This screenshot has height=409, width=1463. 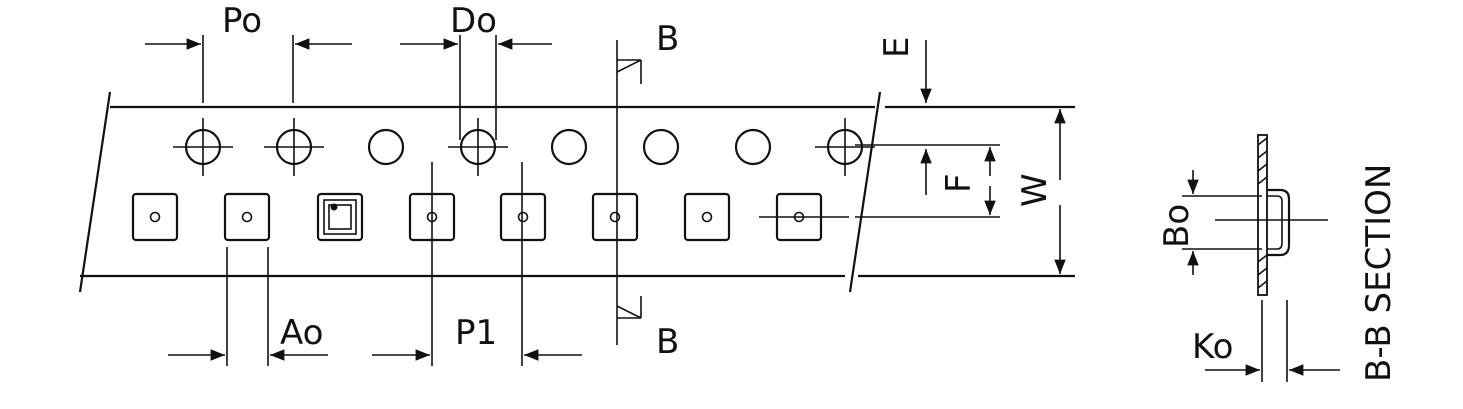 I want to click on do-dimension: Do, so click(x=476, y=70).